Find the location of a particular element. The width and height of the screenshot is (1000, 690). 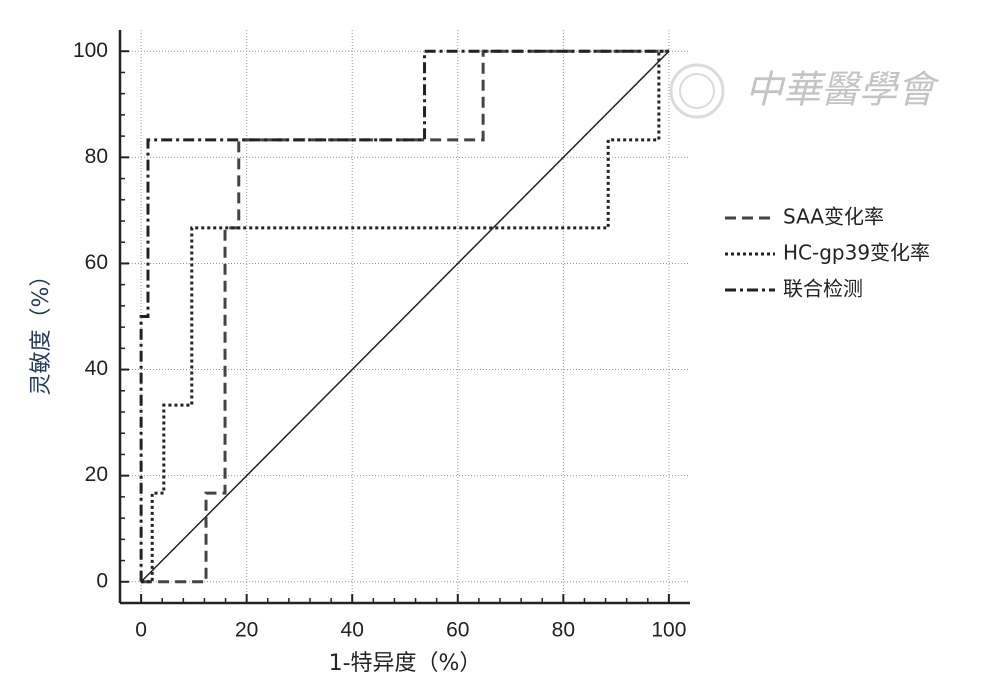

x-tick-label: 60 is located at coordinates (457, 630).